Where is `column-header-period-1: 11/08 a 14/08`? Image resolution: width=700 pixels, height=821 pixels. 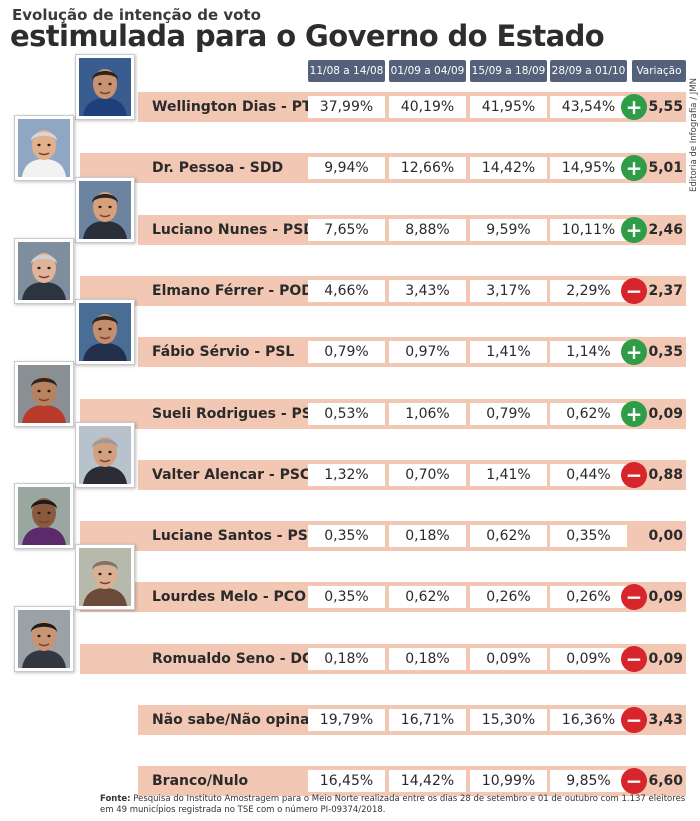
column-header-period-1: 11/08 a 14/08 is located at coordinates (346, 71).